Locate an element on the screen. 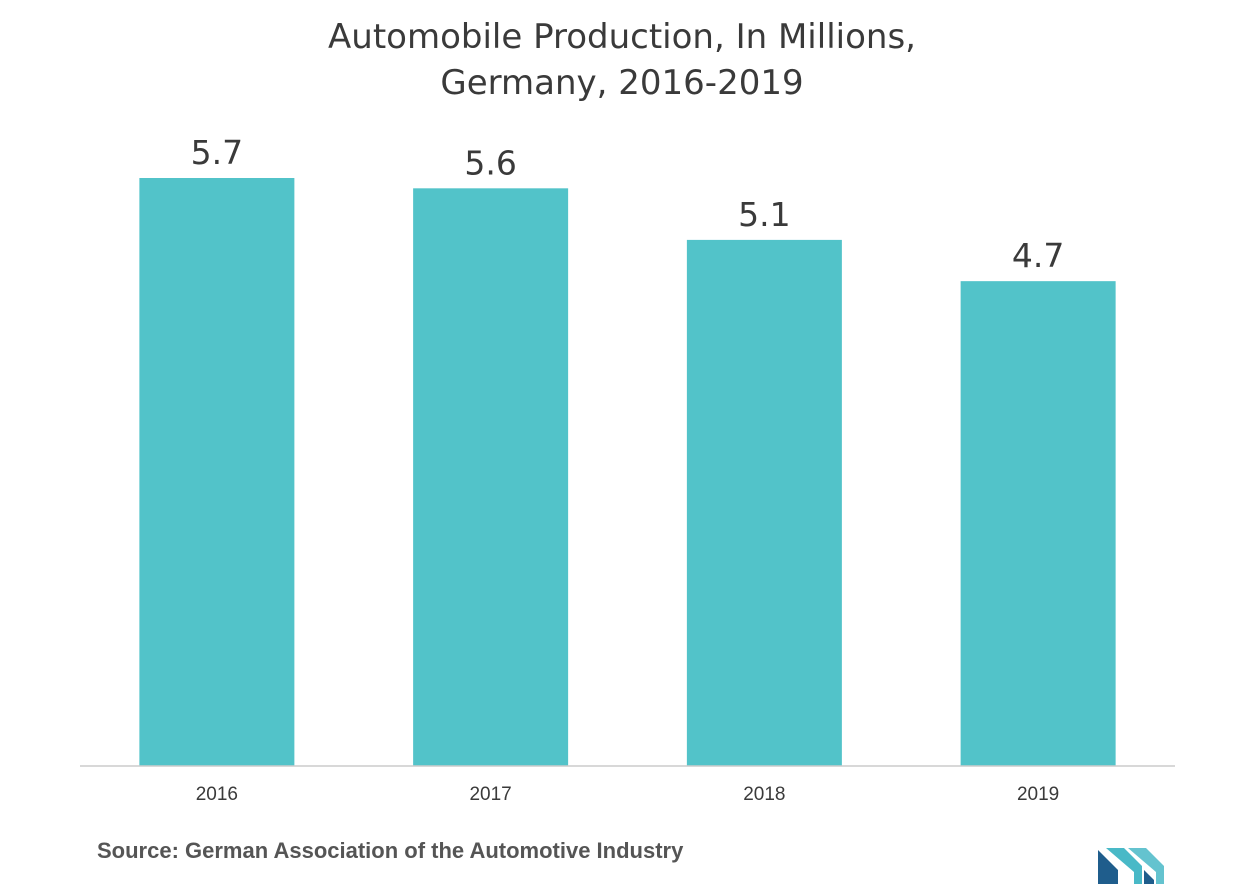  x-tick-label-2019: 2019 is located at coordinates (1038, 794).